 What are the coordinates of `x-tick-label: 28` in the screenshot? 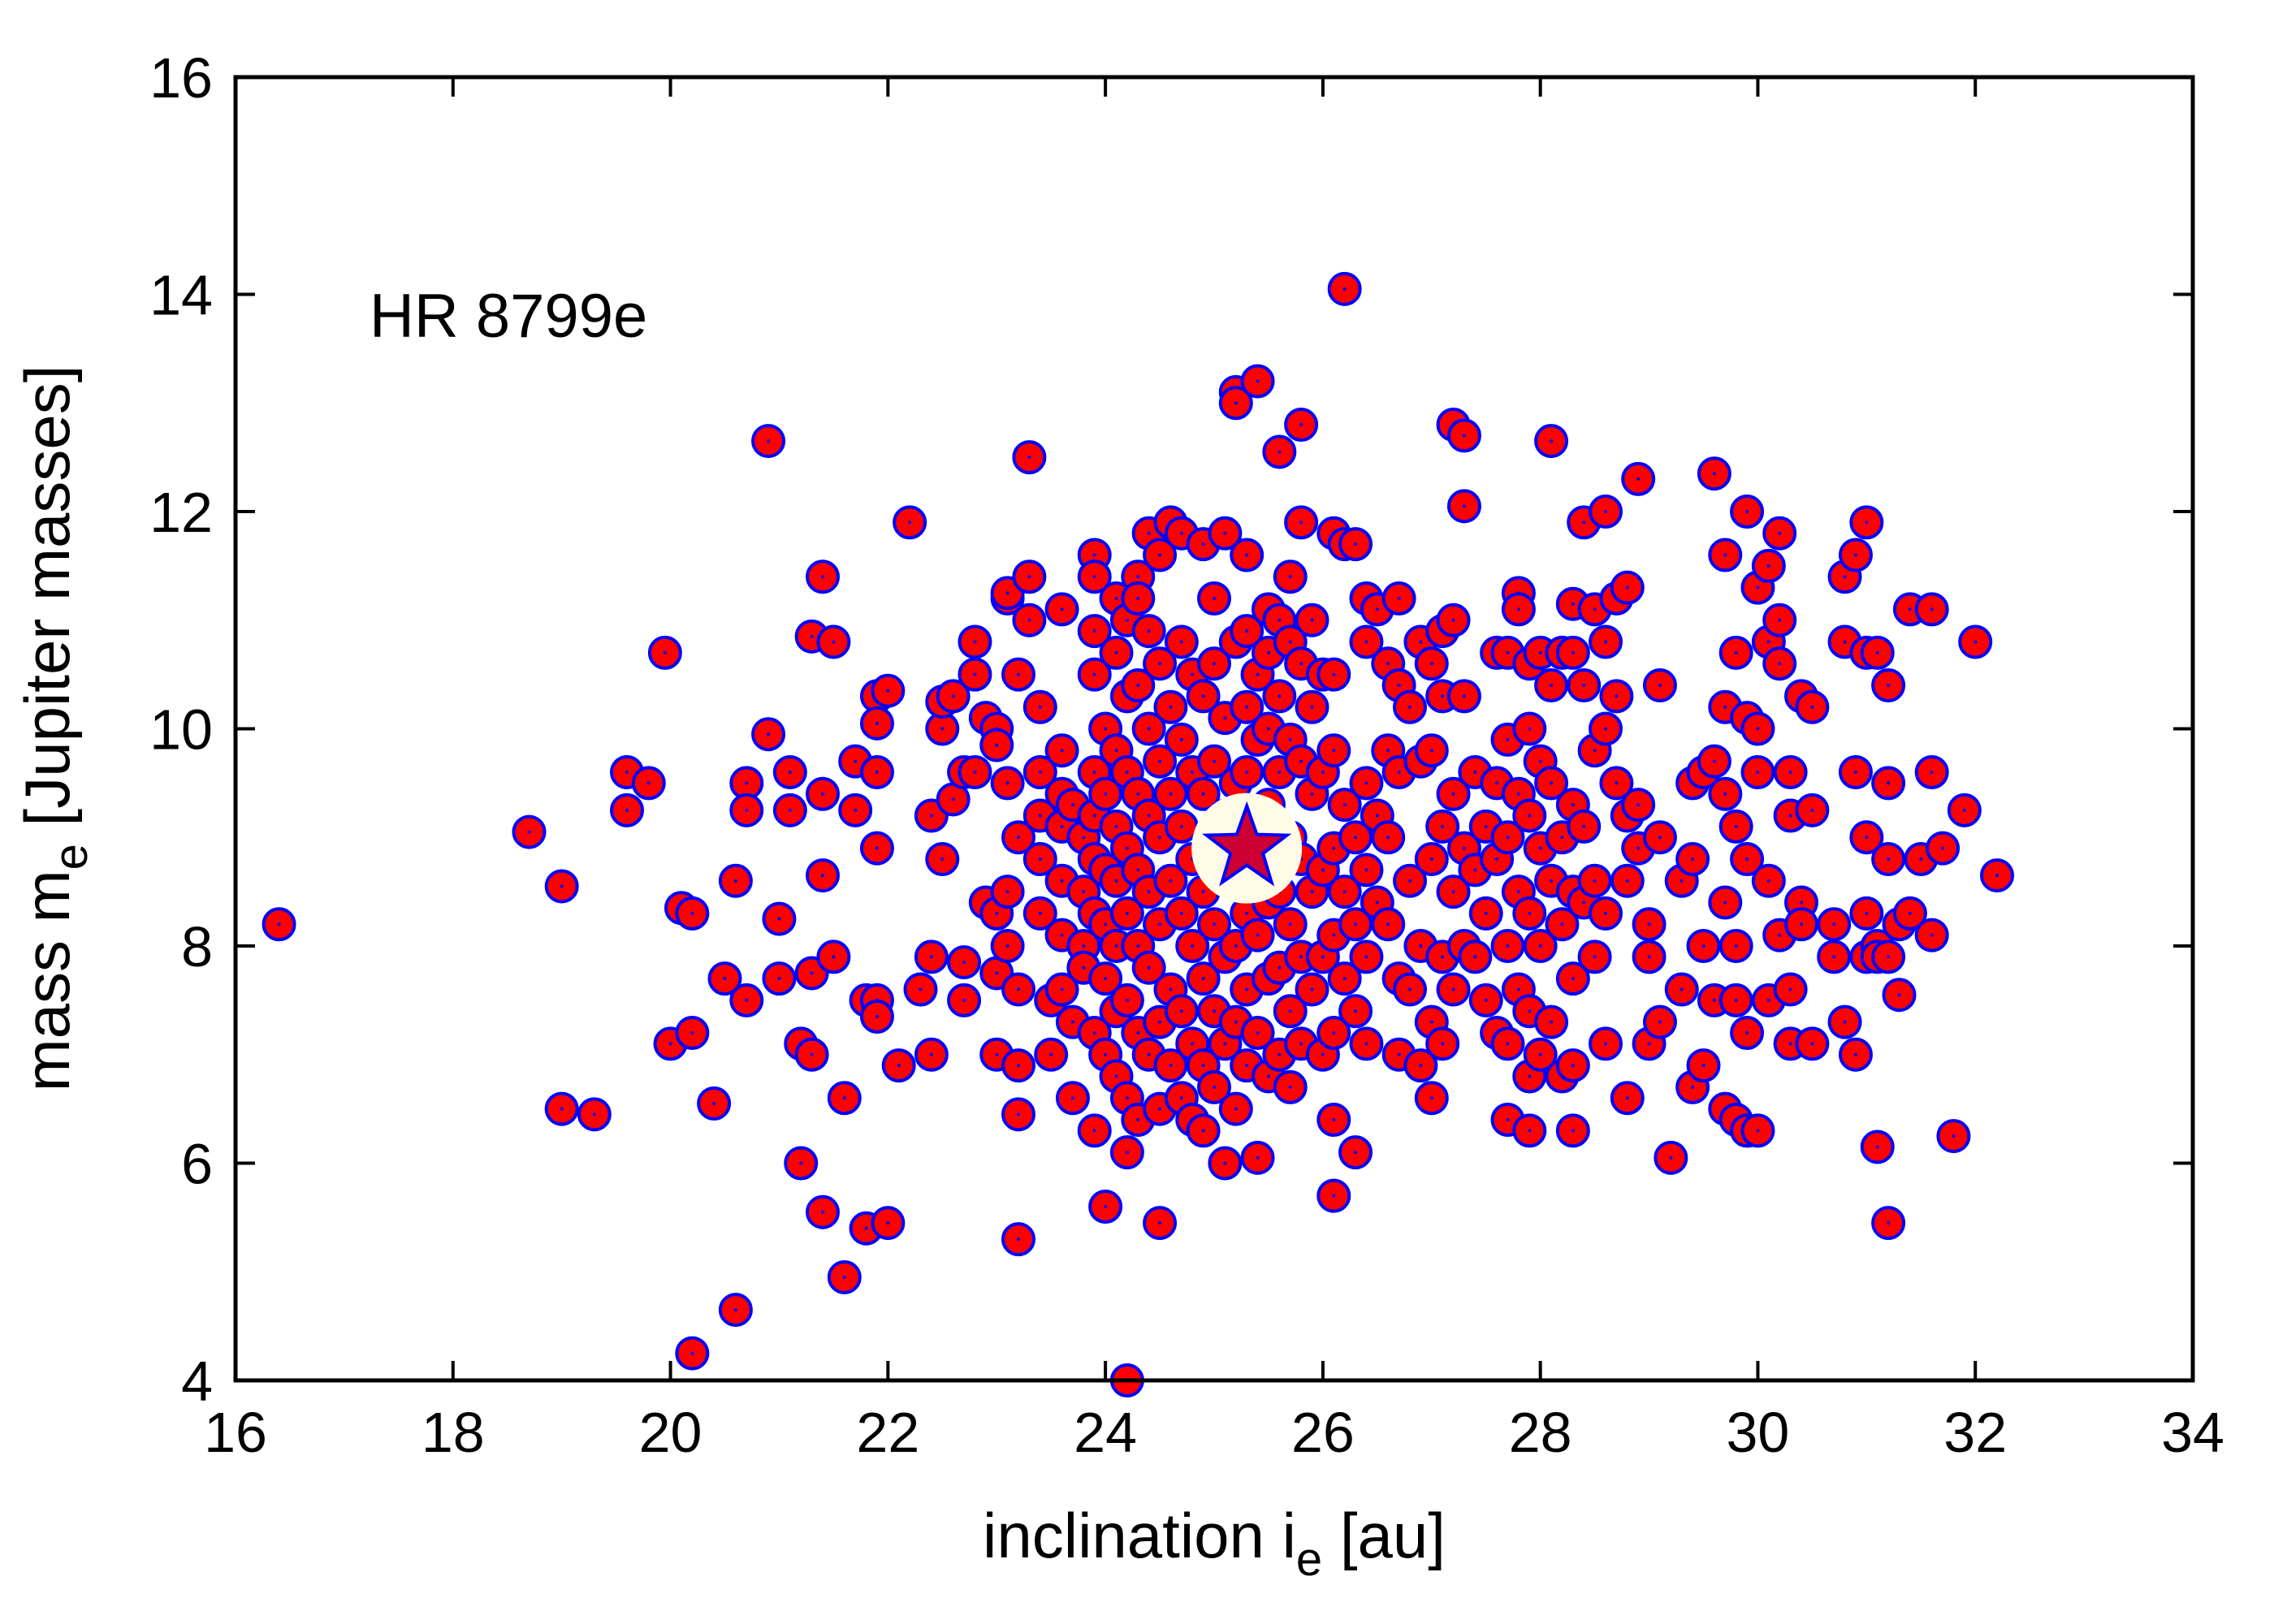 It's located at (1540, 1433).